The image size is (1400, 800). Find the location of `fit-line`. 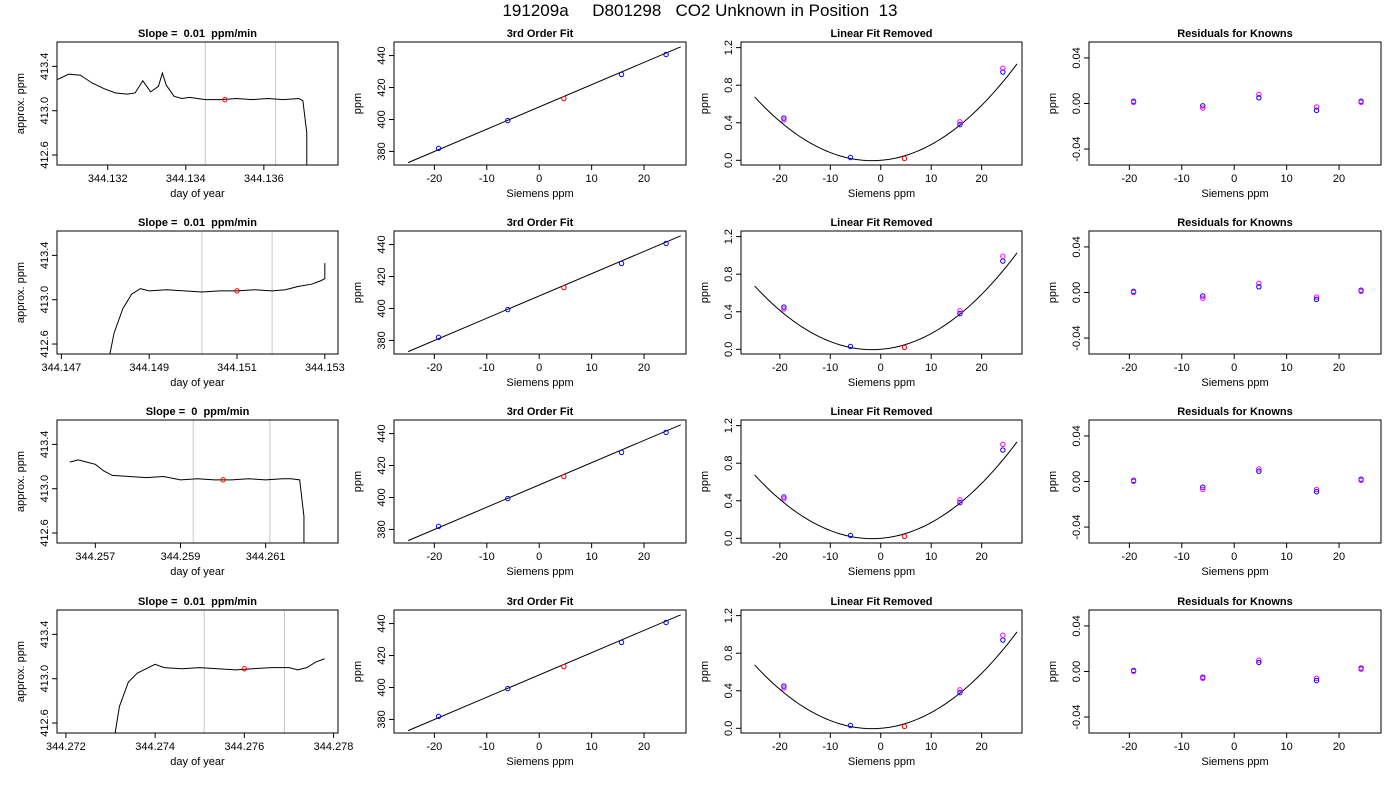

fit-line is located at coordinates (544, 483).